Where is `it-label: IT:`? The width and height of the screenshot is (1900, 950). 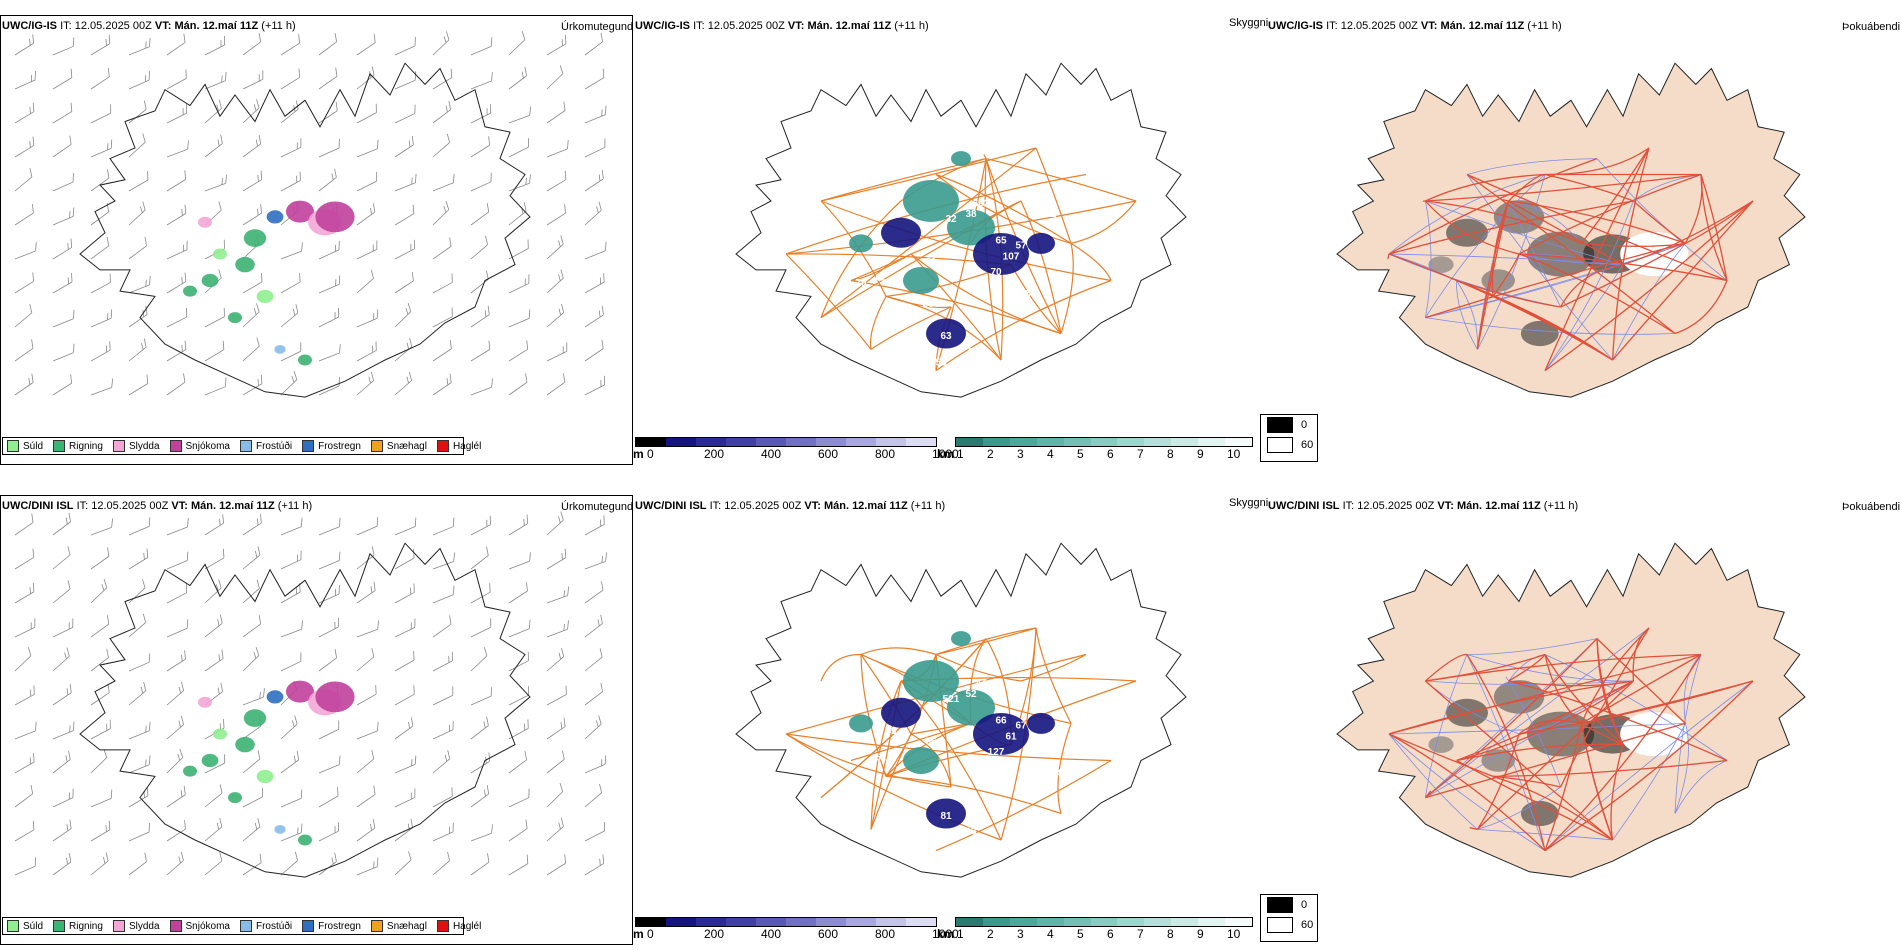
it-label: IT: is located at coordinates (66, 26).